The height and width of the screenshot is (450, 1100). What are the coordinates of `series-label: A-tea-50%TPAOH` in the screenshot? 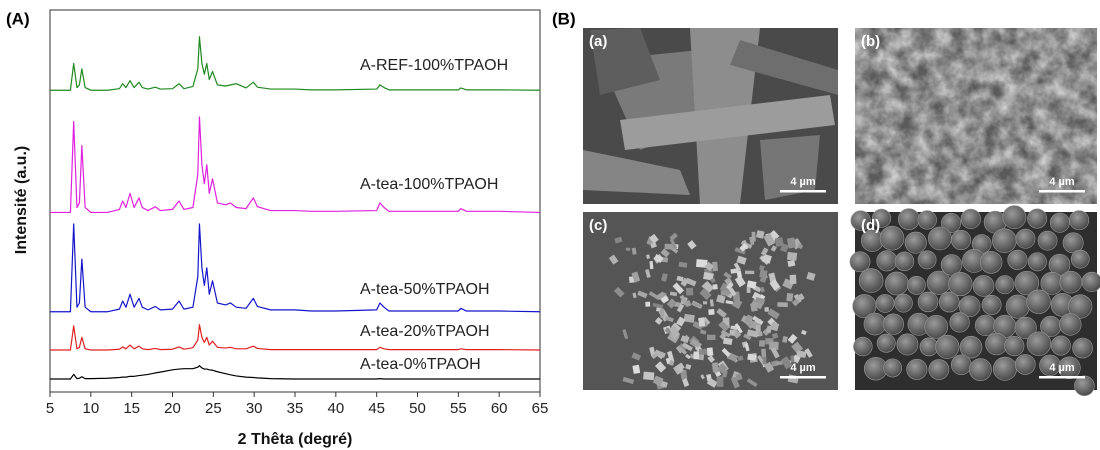 It's located at (425, 289).